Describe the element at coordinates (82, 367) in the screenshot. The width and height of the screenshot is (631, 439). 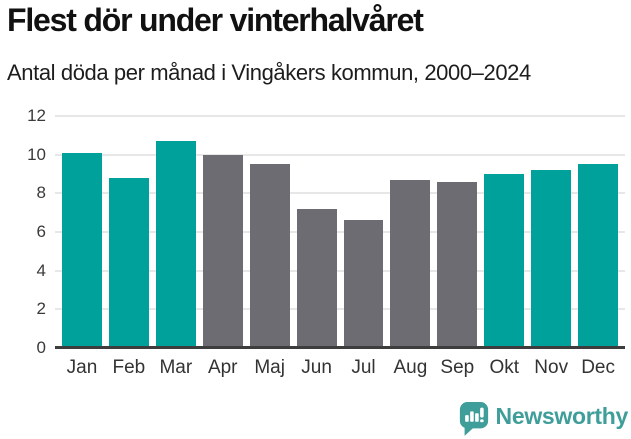
I see `x-label-jan: Jan` at that location.